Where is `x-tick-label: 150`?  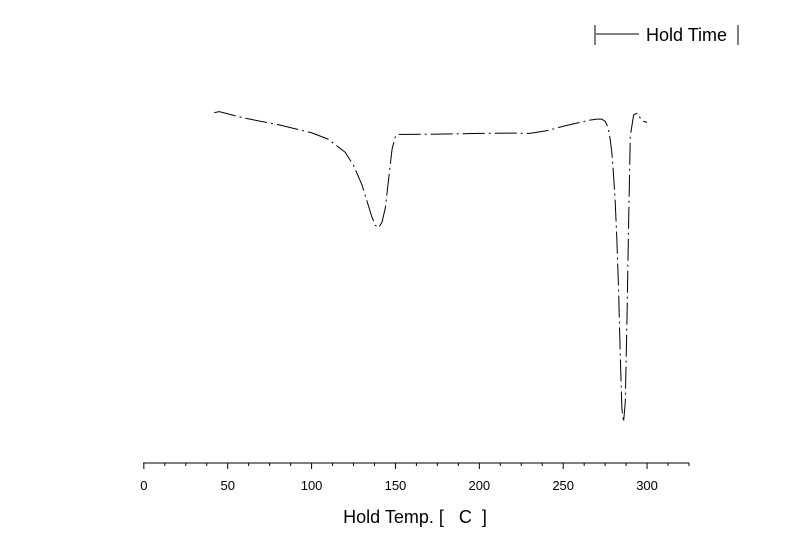 x-tick-label: 150 is located at coordinates (396, 485).